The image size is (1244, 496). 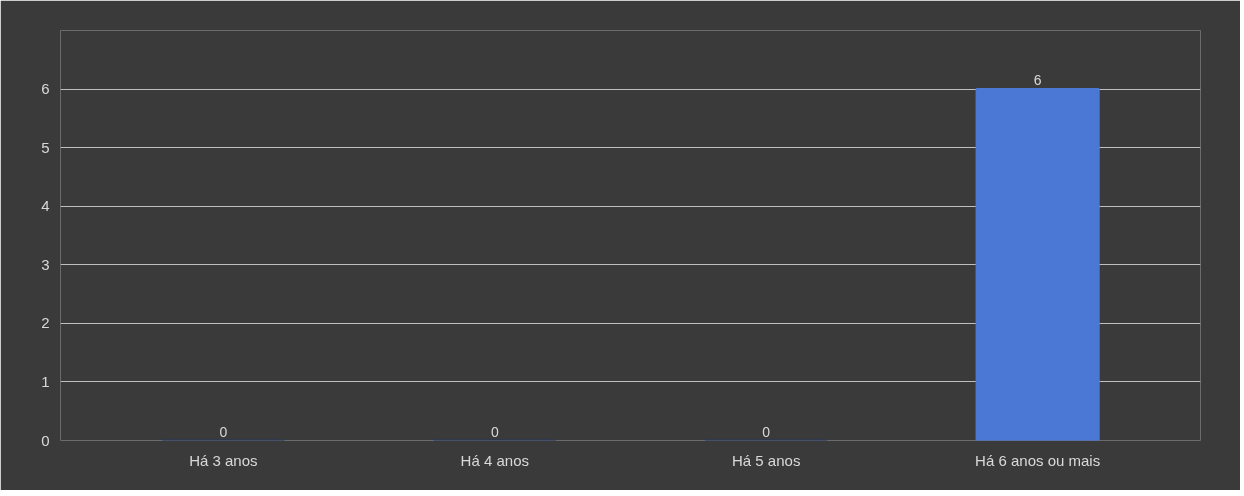 I want to click on y-tick-label: 1, so click(x=45, y=381).